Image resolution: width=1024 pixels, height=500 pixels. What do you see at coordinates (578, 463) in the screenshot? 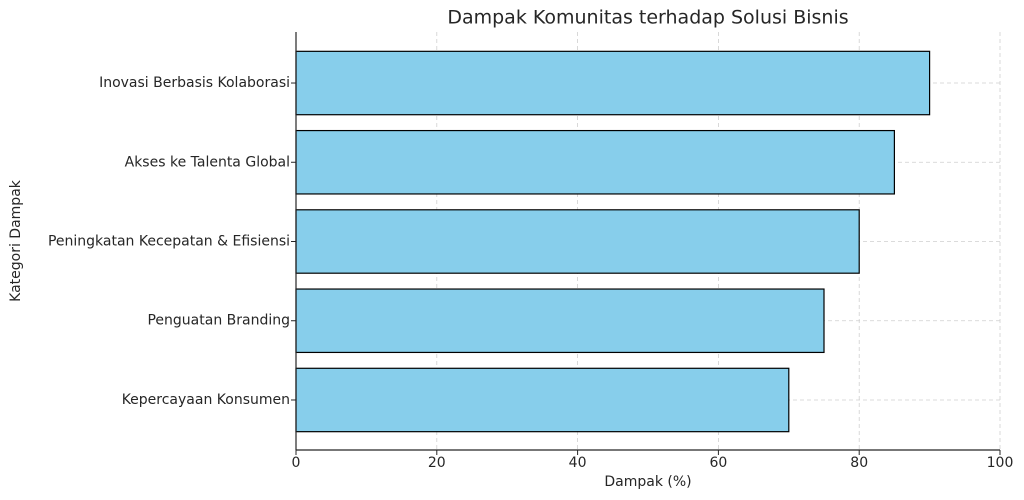
I see `x-tick-label: 40` at bounding box center [578, 463].